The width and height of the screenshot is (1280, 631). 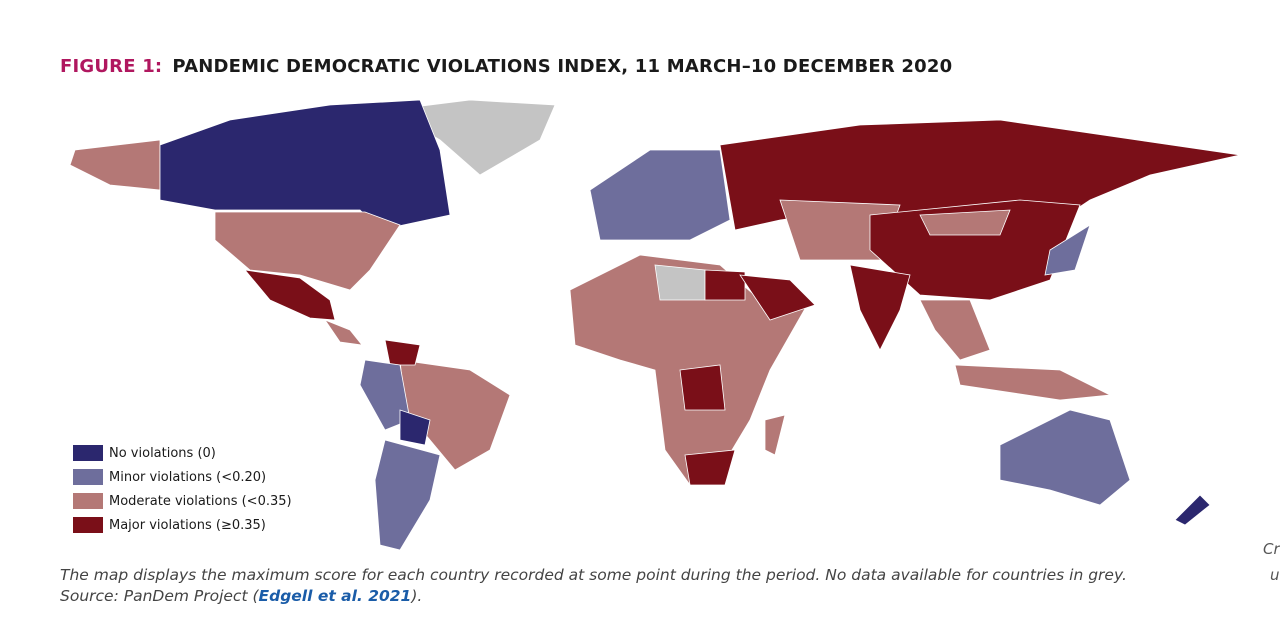 What do you see at coordinates (290, 295) in the screenshot?
I see `mexico` at bounding box center [290, 295].